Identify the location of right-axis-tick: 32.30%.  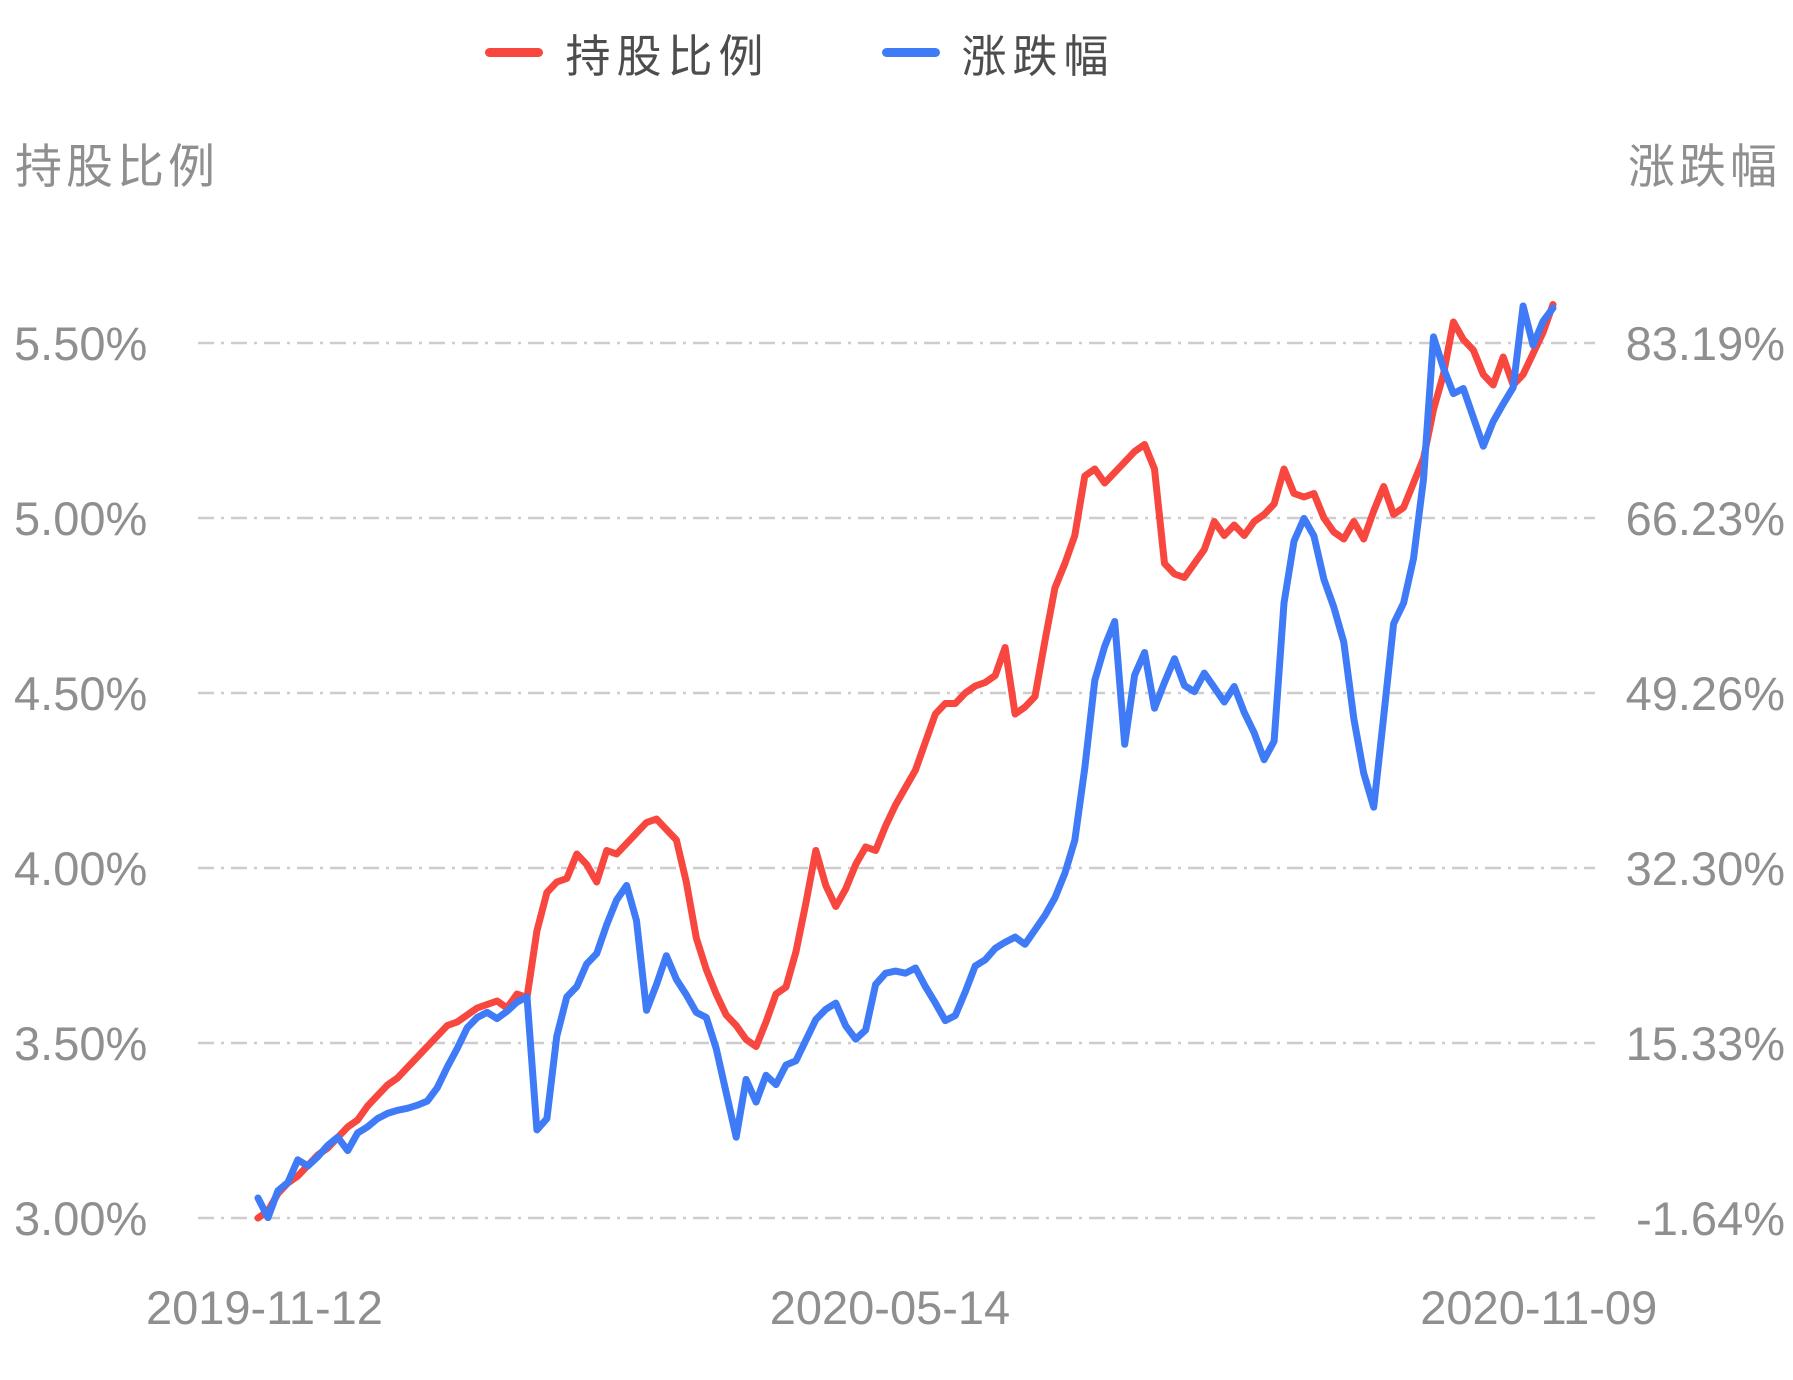
(1705, 868).